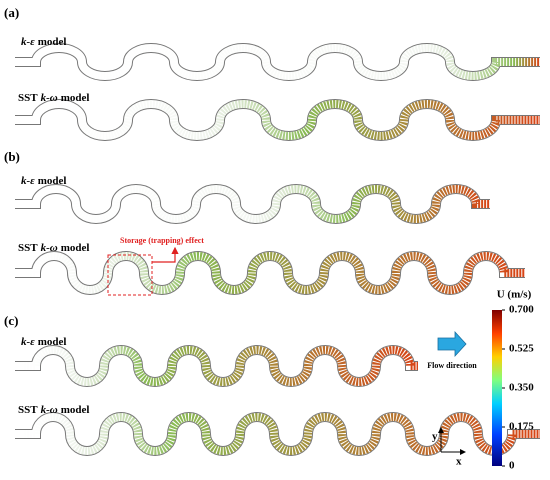  Describe the element at coordinates (165, 254) in the screenshot. I see `trap-arrow` at that location.